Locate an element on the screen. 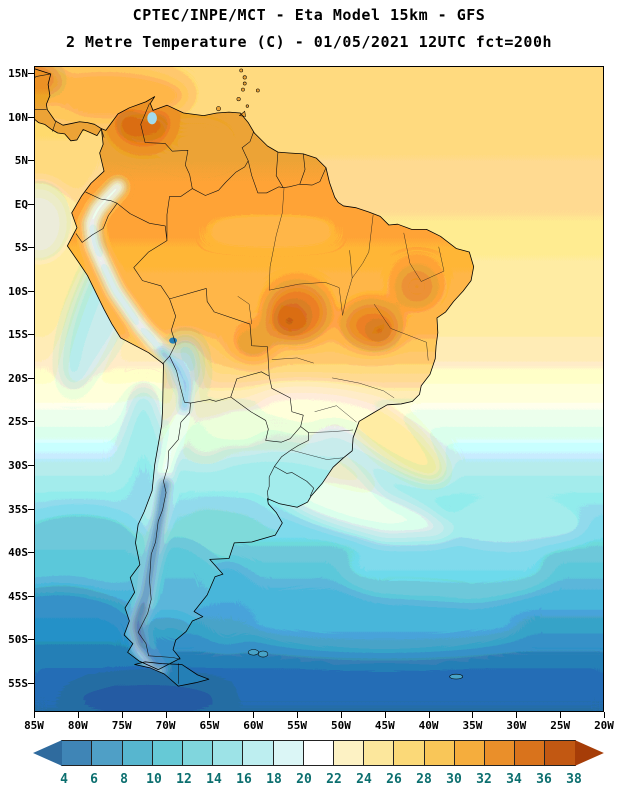 Image resolution: width=618 pixels, height=800 pixels. lat-tick-label: 30S is located at coordinates (18, 465).